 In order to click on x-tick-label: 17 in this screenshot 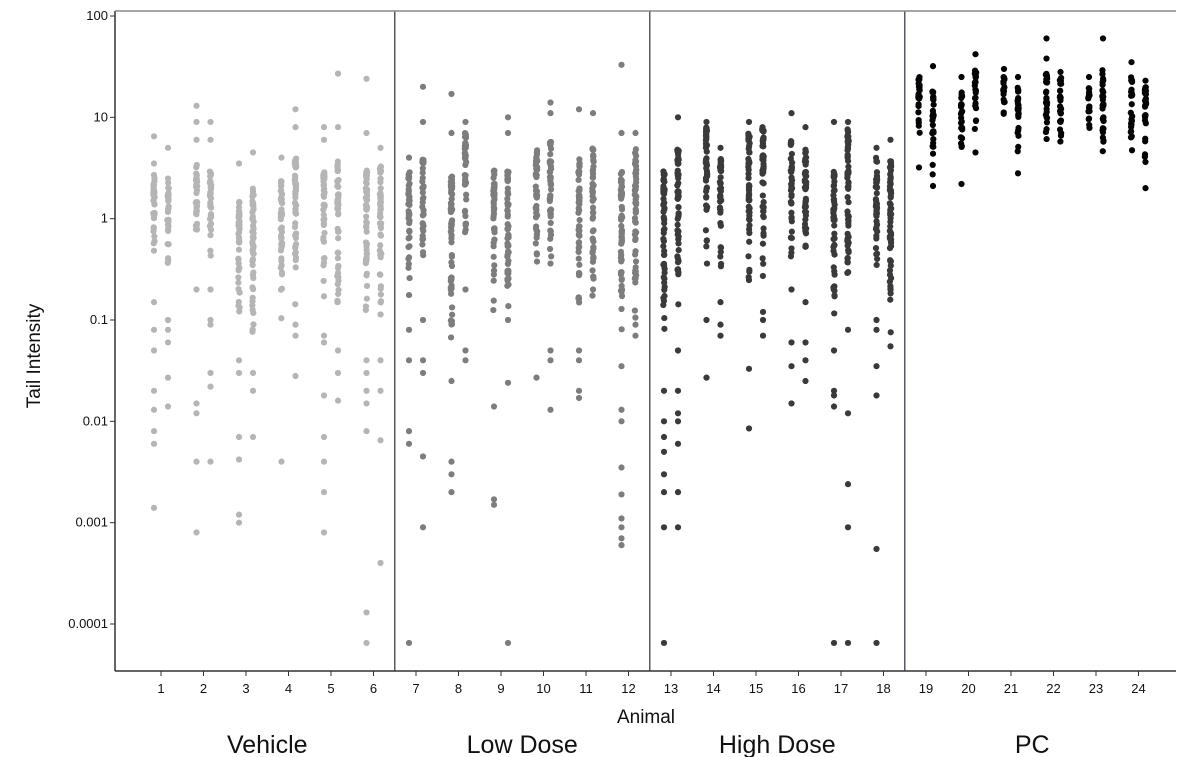, I will do `click(841, 688)`.